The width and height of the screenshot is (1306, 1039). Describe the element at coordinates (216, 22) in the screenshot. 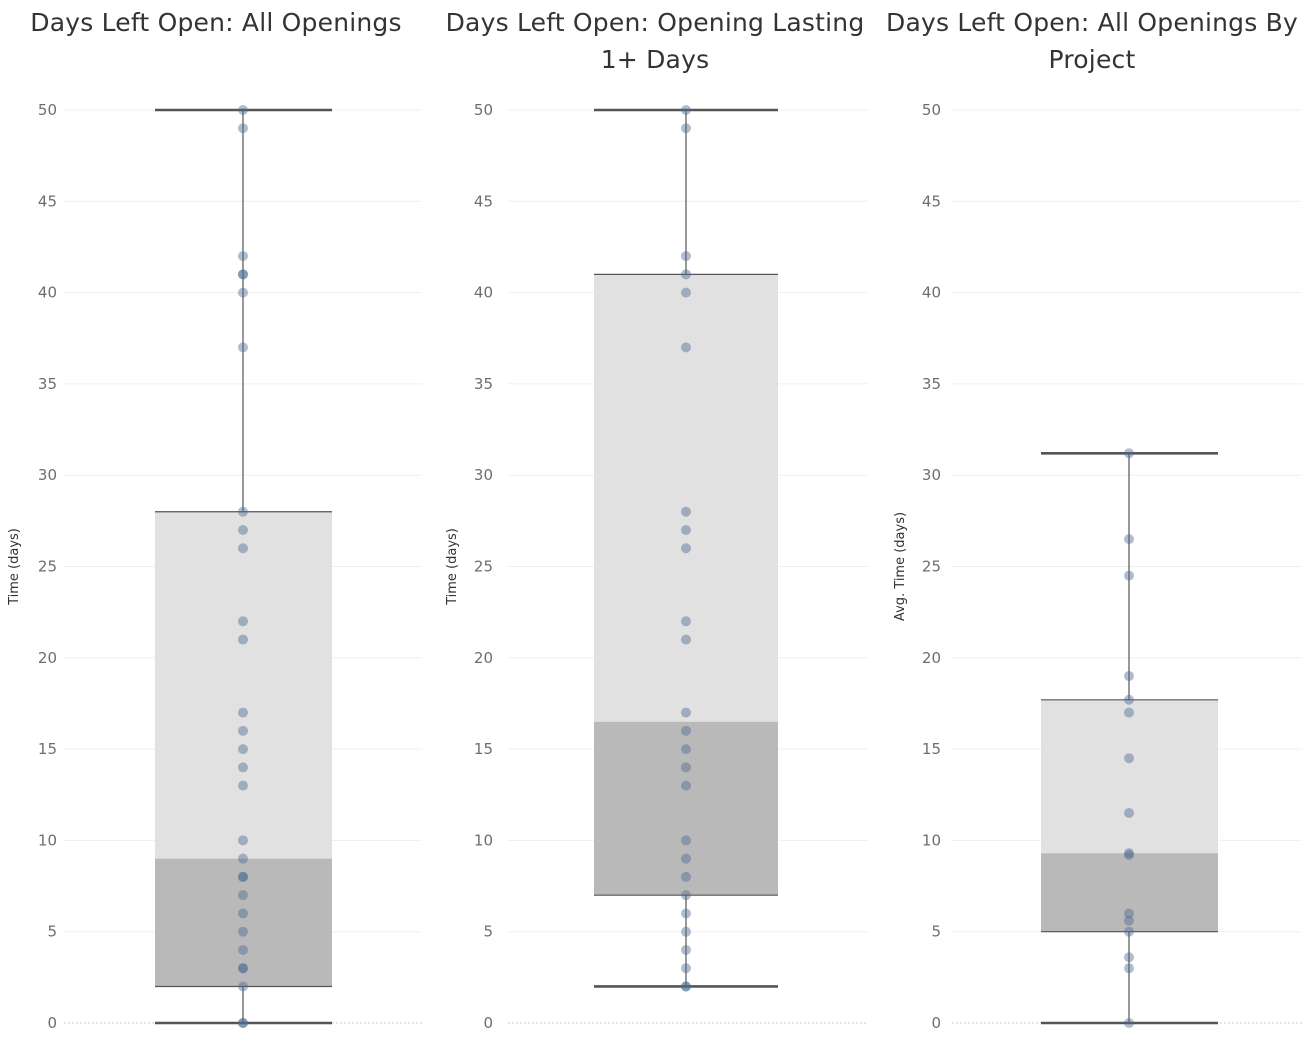

I see `chart-title: Days Left Open: All Openings` at that location.